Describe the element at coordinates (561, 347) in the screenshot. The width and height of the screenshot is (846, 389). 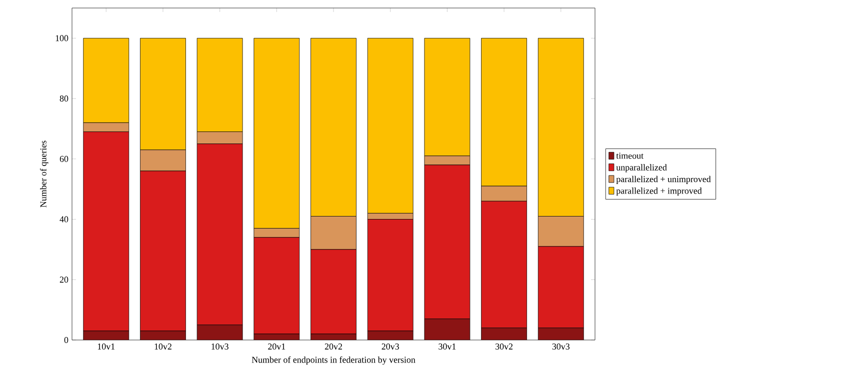
I see `x-tick-label: 30v3` at that location.